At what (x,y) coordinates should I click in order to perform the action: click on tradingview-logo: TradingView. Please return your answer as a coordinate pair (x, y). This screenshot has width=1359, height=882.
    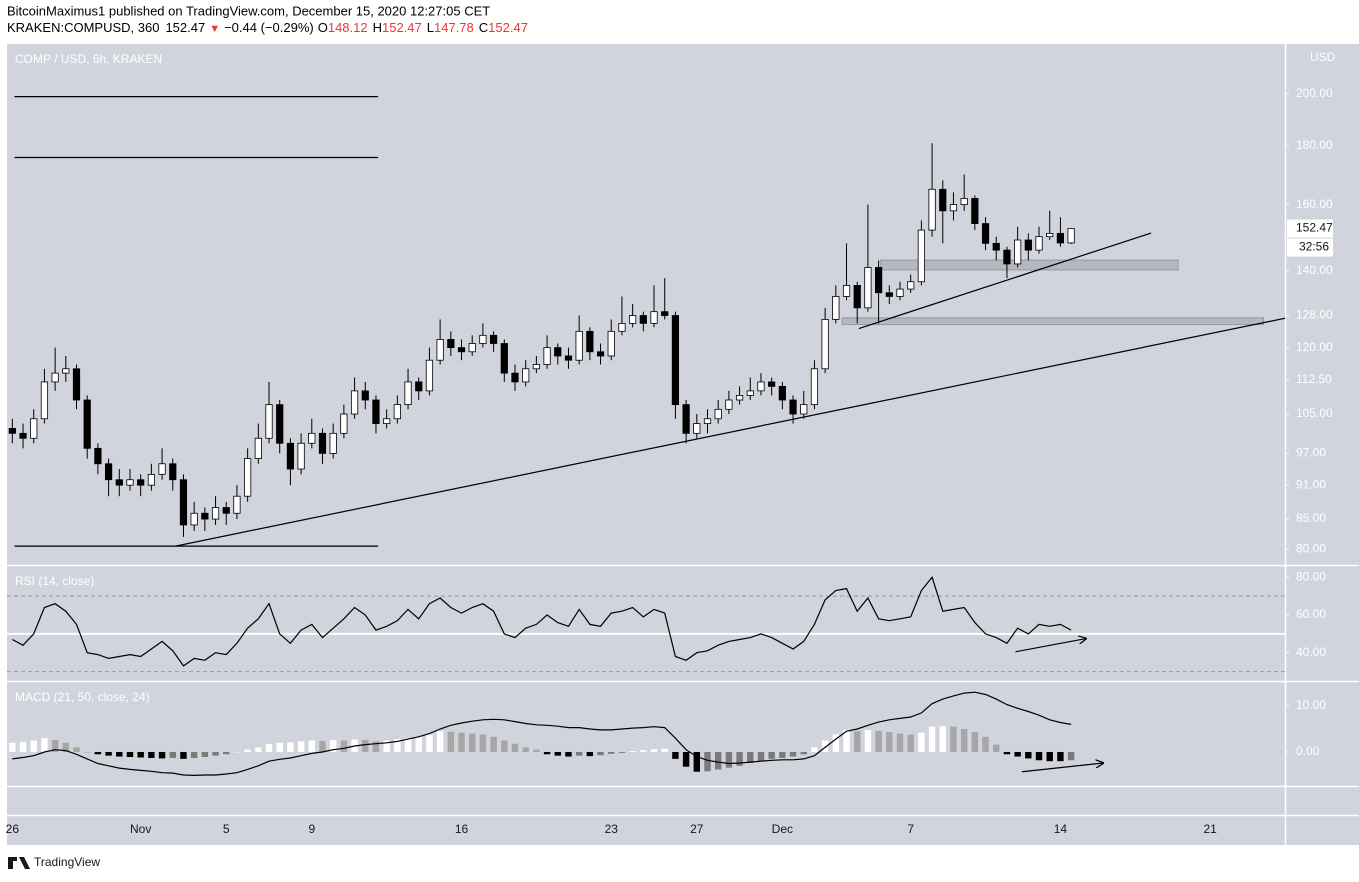
    Looking at the image, I should click on (54, 862).